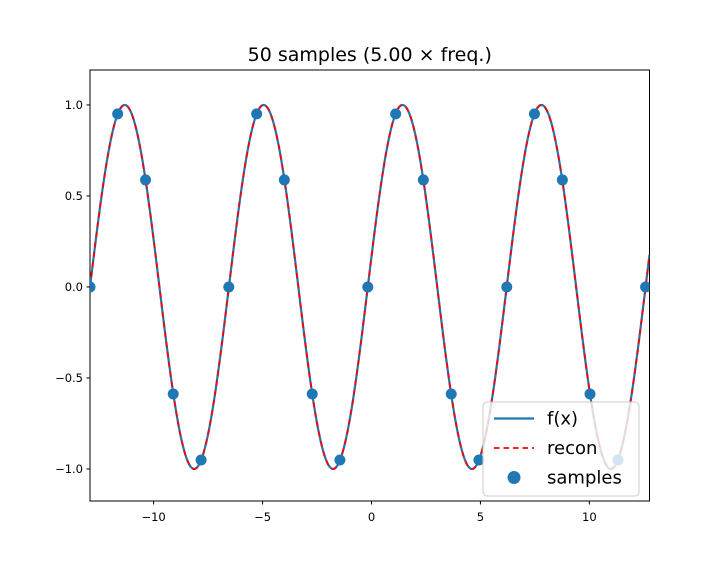 The image size is (720, 576). I want to click on legend-samples-dot-swatch, so click(514, 477).